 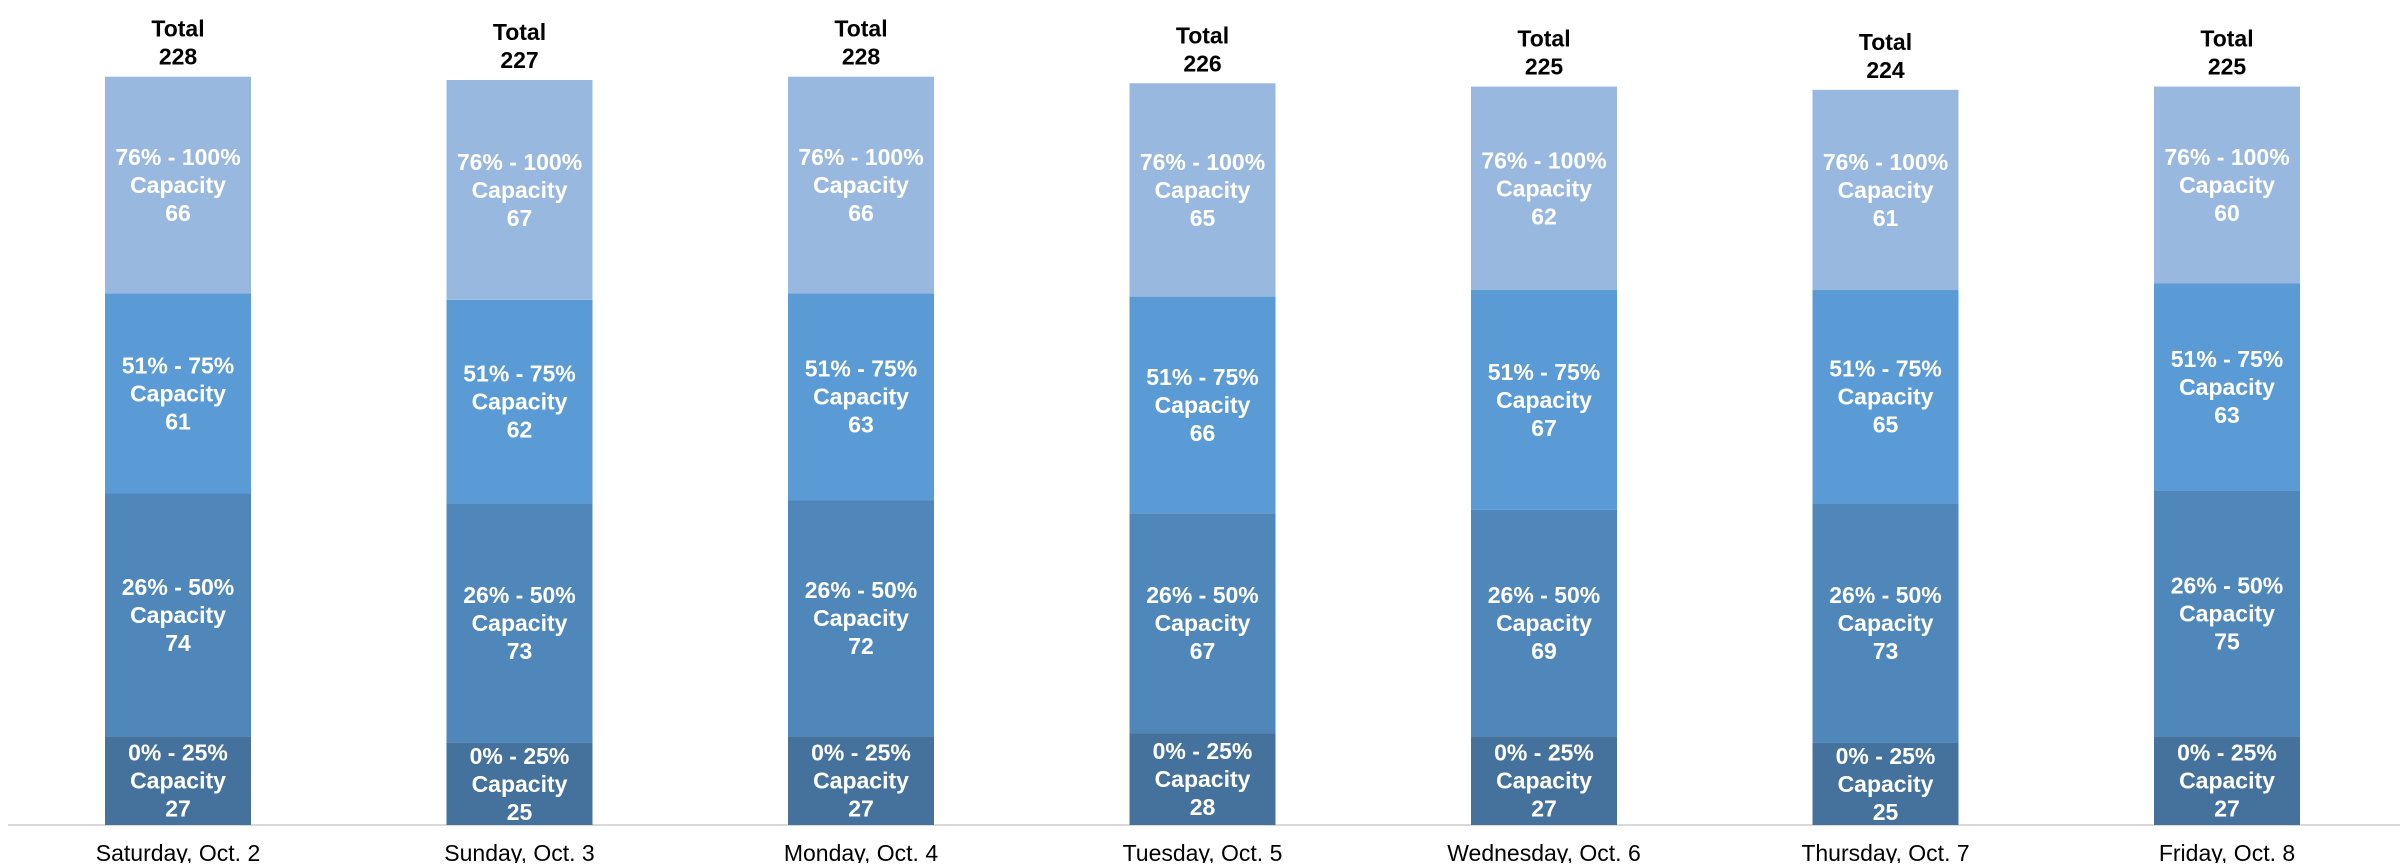 What do you see at coordinates (1885, 851) in the screenshot?
I see `x-tick-label: Thursday, Oct. 7` at bounding box center [1885, 851].